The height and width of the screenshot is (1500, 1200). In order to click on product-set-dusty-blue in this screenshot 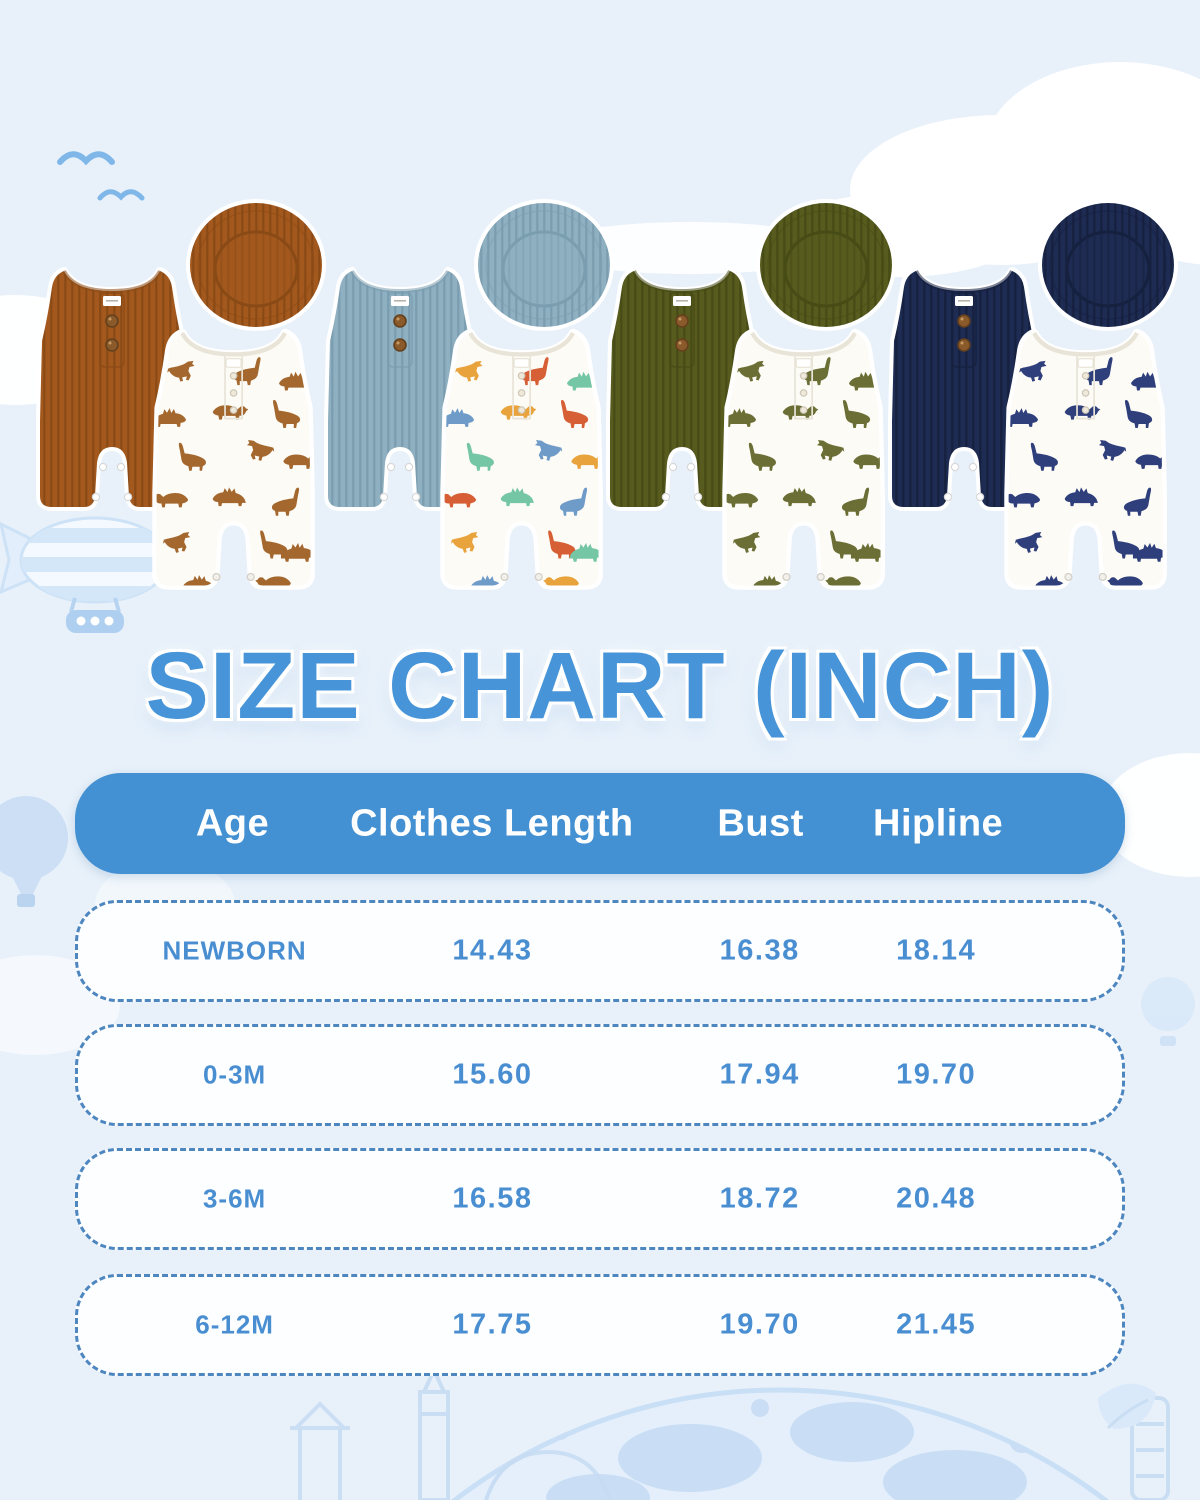, I will do `click(469, 394)`.